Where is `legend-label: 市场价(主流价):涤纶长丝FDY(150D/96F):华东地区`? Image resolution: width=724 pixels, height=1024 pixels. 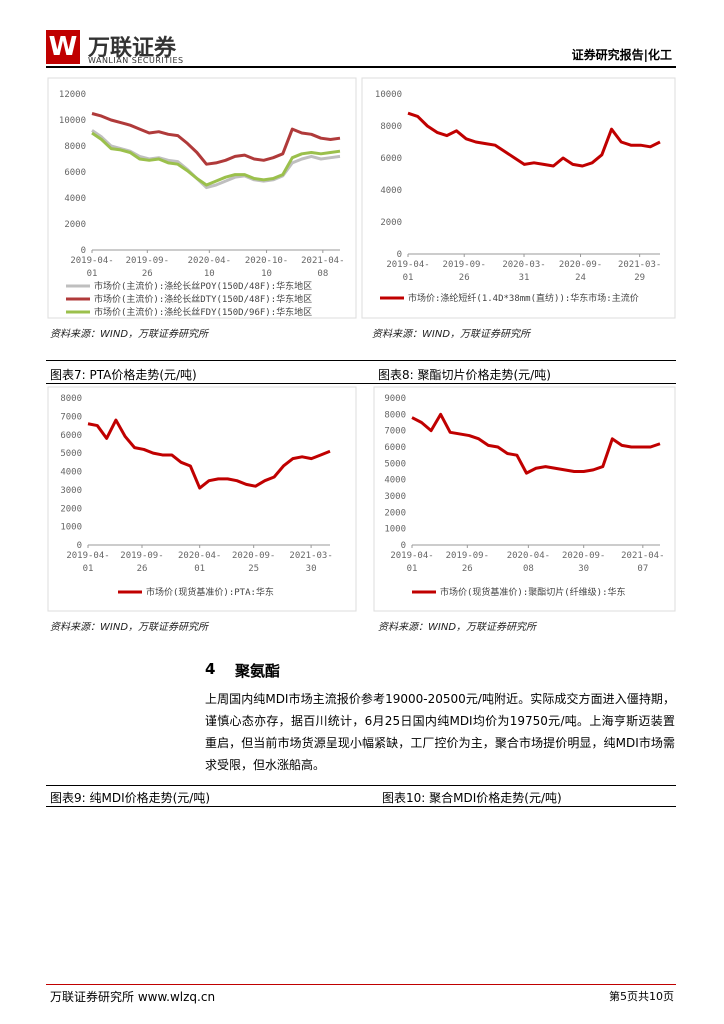
legend-label: 市场价(主流价):涤纶长丝FDY(150D/96F):华东地区 is located at coordinates (203, 312).